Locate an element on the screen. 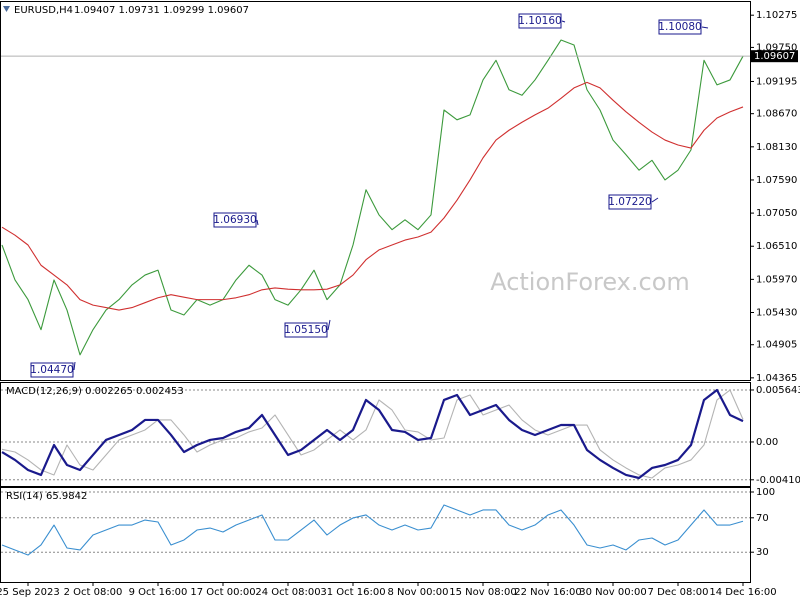 This screenshot has height=600, width=800. annotation: 1.06930 is located at coordinates (234, 220).